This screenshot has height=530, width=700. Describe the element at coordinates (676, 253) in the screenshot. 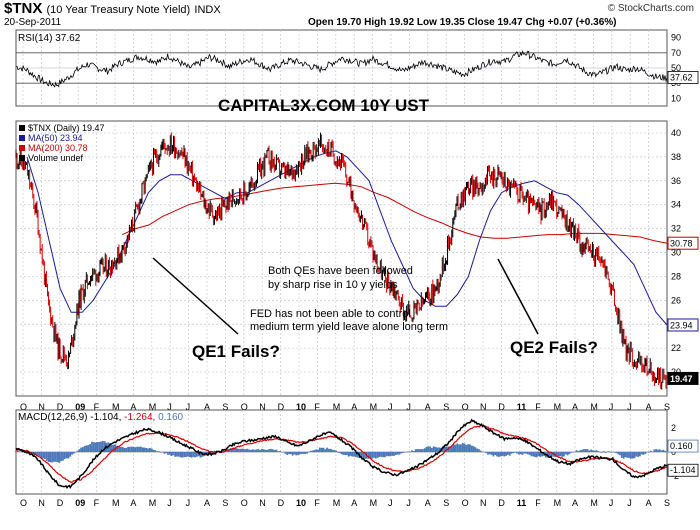

I see `price-tick-label: 30` at that location.